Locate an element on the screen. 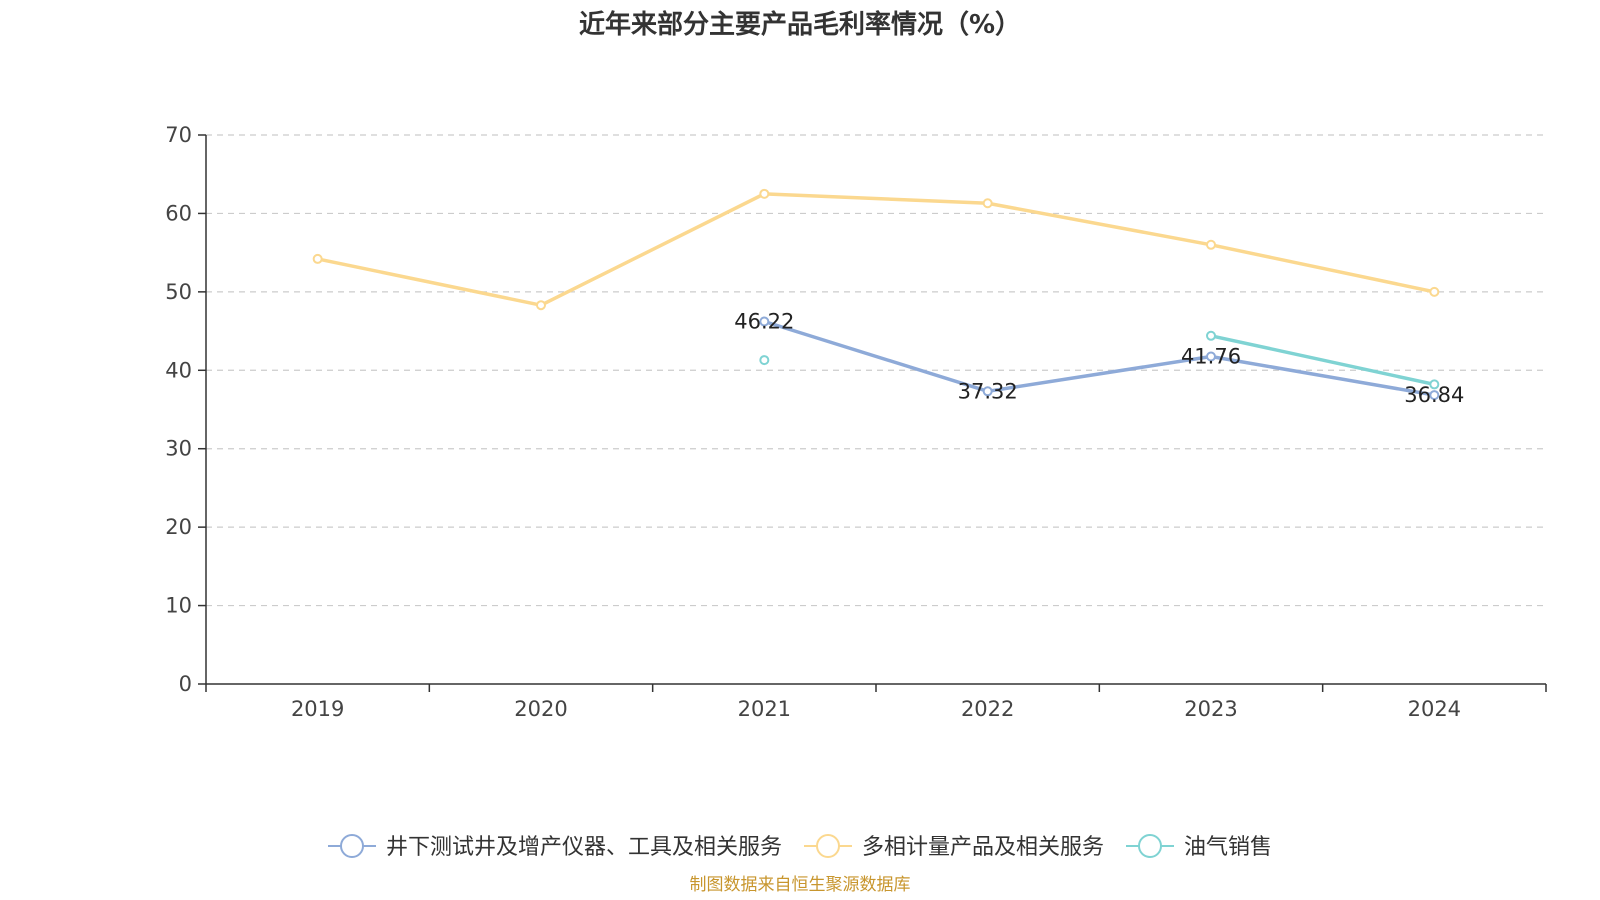 This screenshot has height=900, width=1600. x-tick-label-2021: 2021 is located at coordinates (764, 709).